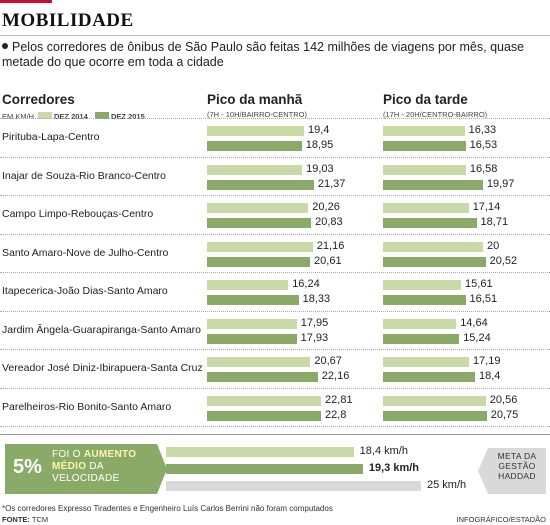 This screenshot has height=525, width=550. Describe the element at coordinates (275, 3) in the screenshot. I see `top-rule` at that location.